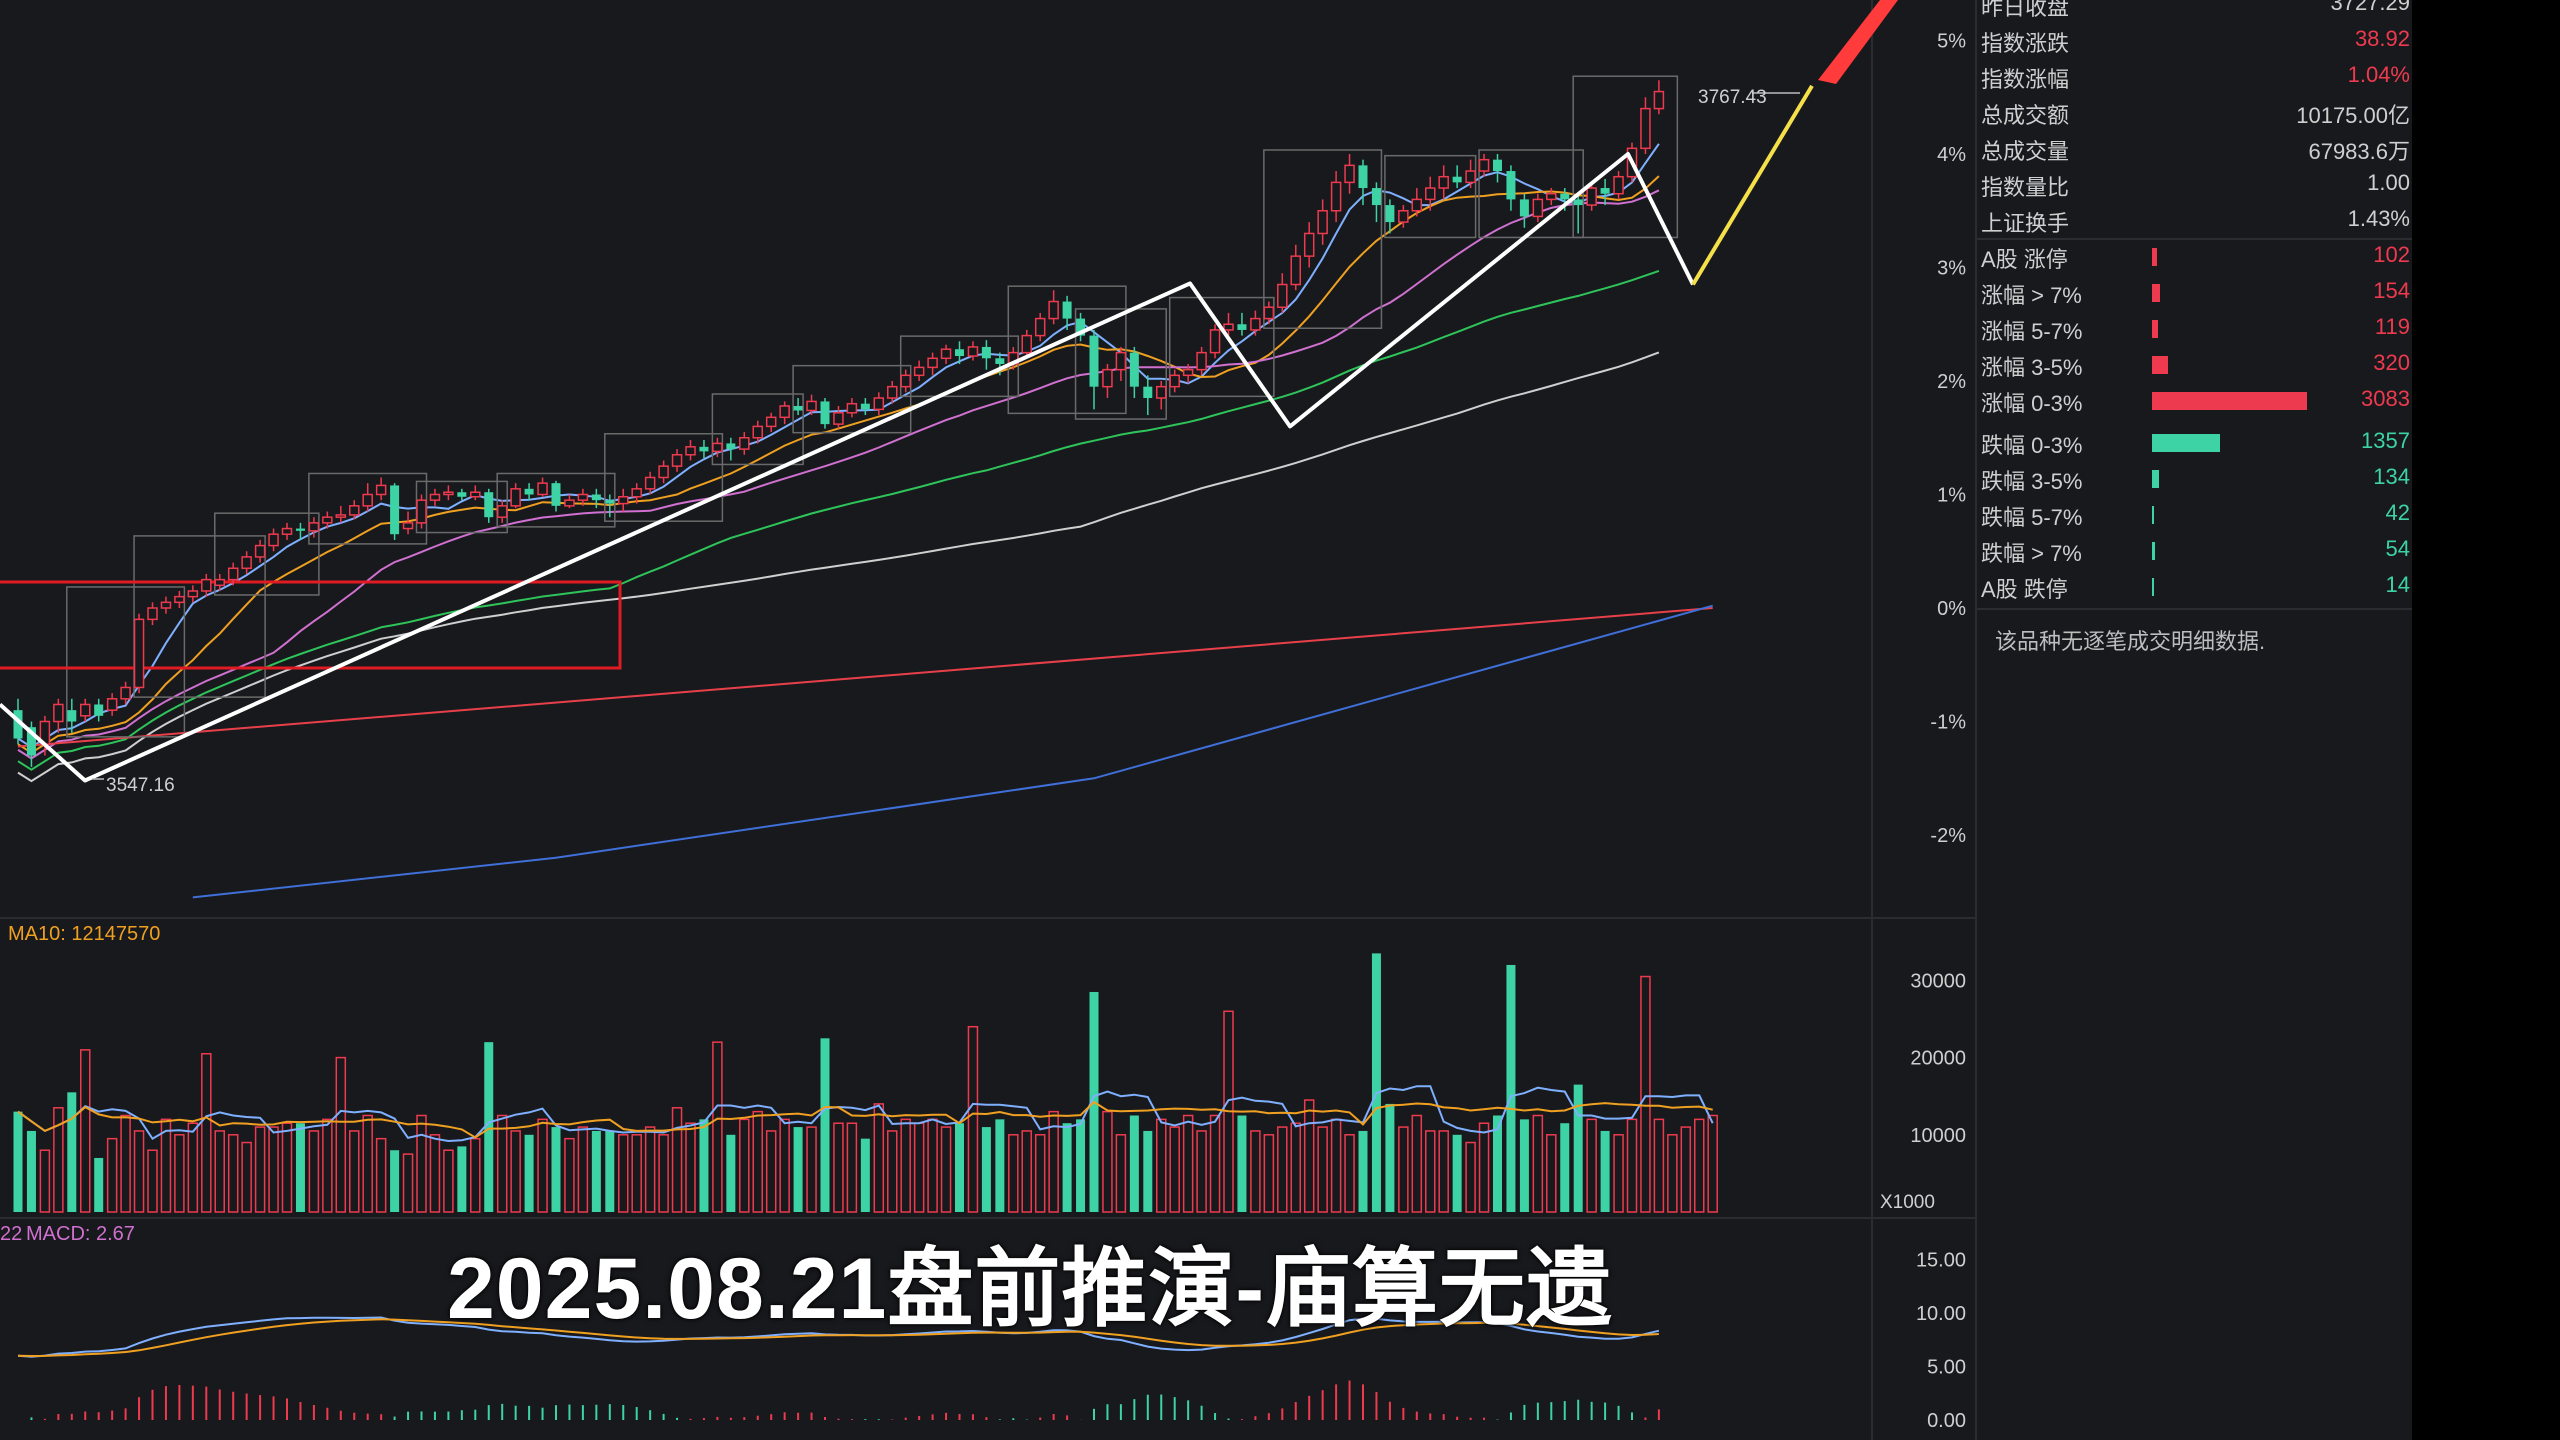 The height and width of the screenshot is (1440, 2560). Describe the element at coordinates (1951, 382) in the screenshot. I see `price-axis-tick: 2%` at that location.